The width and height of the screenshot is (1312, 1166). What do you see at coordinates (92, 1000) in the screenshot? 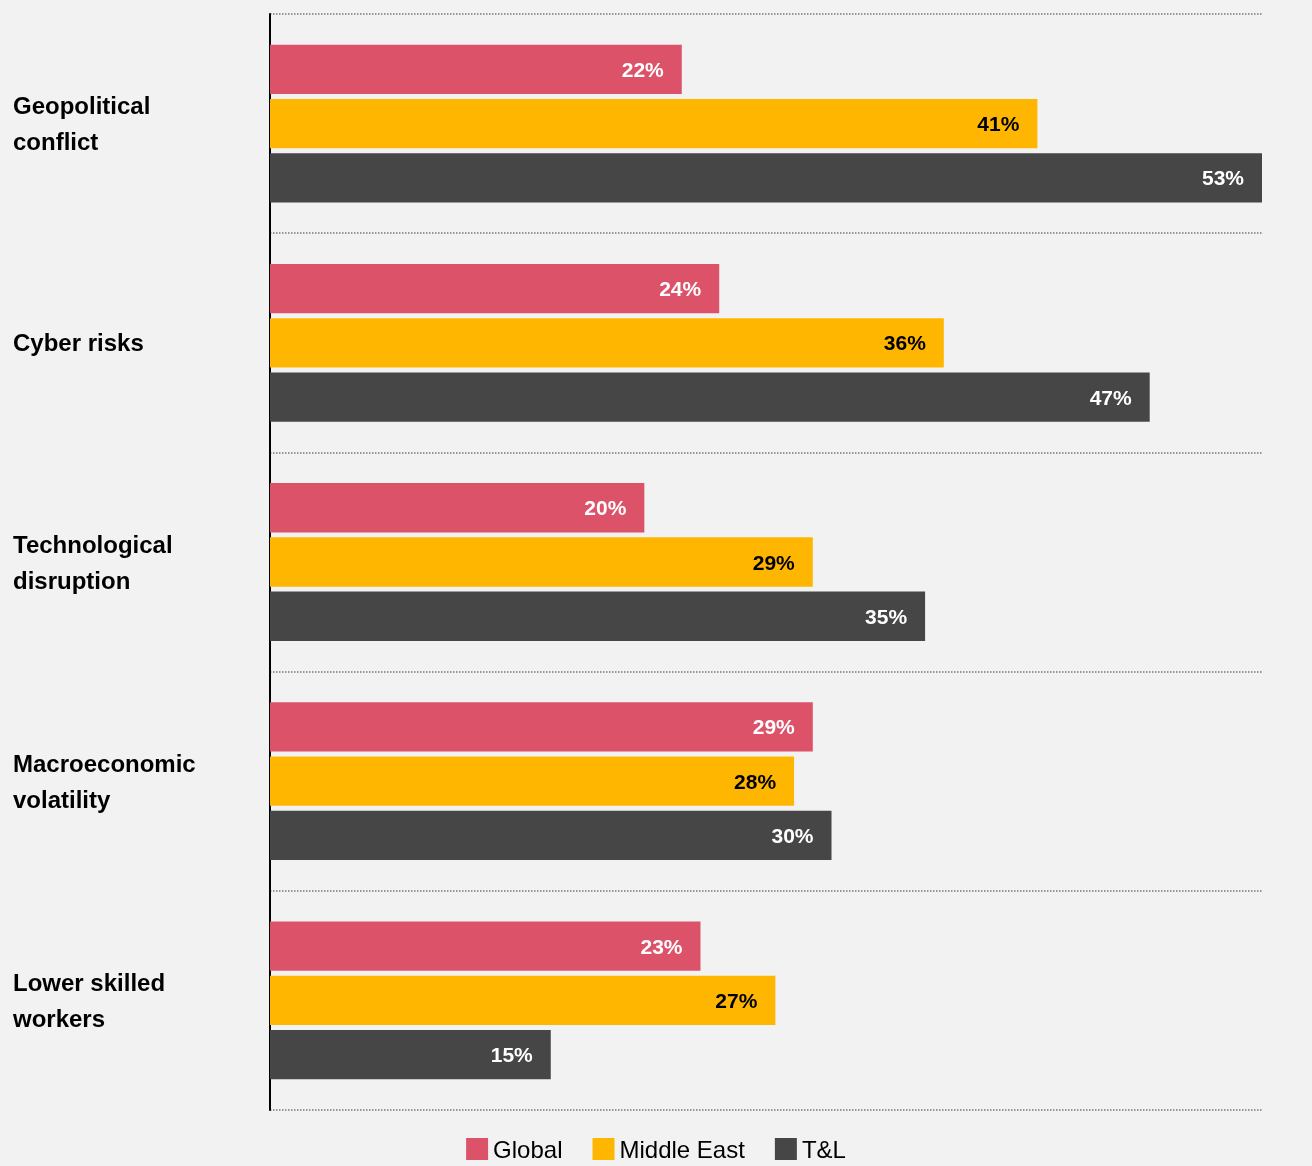
I see `y-tick-label: Lower skilled workers` at bounding box center [92, 1000].